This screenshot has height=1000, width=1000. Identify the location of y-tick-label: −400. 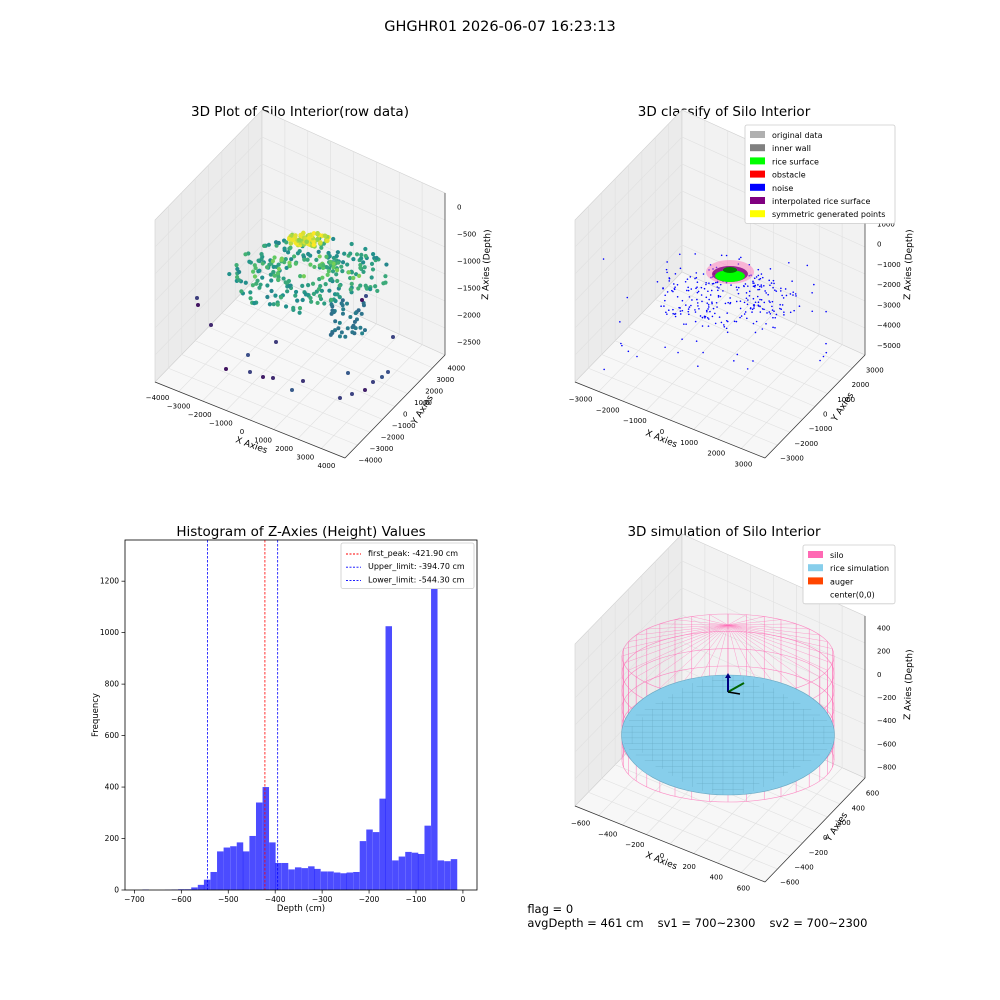
(803, 868).